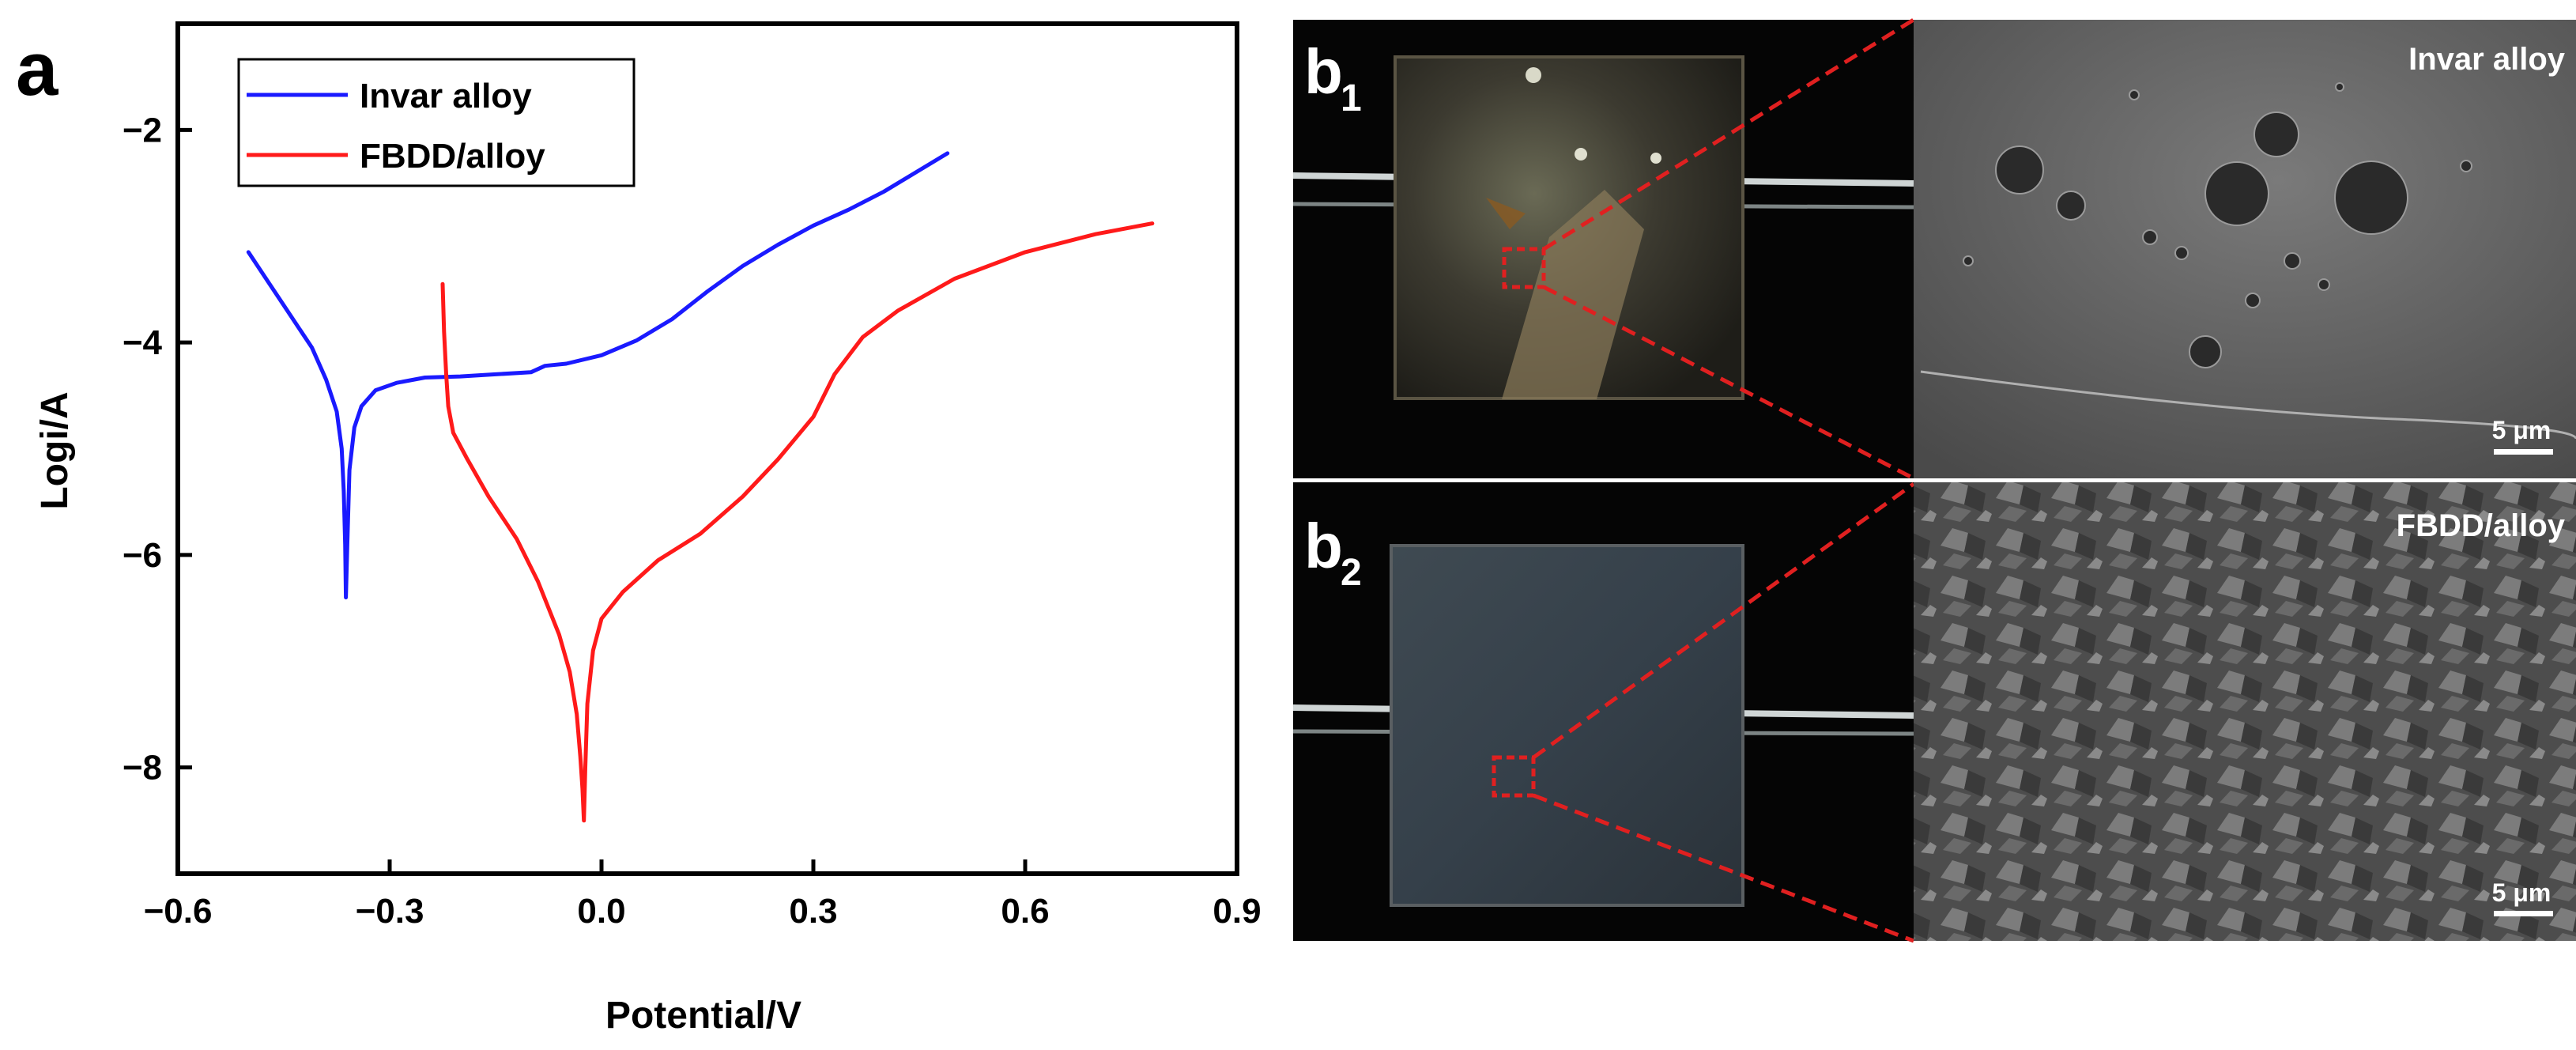  I want to click on b1-zoom-box, so click(1524, 268).